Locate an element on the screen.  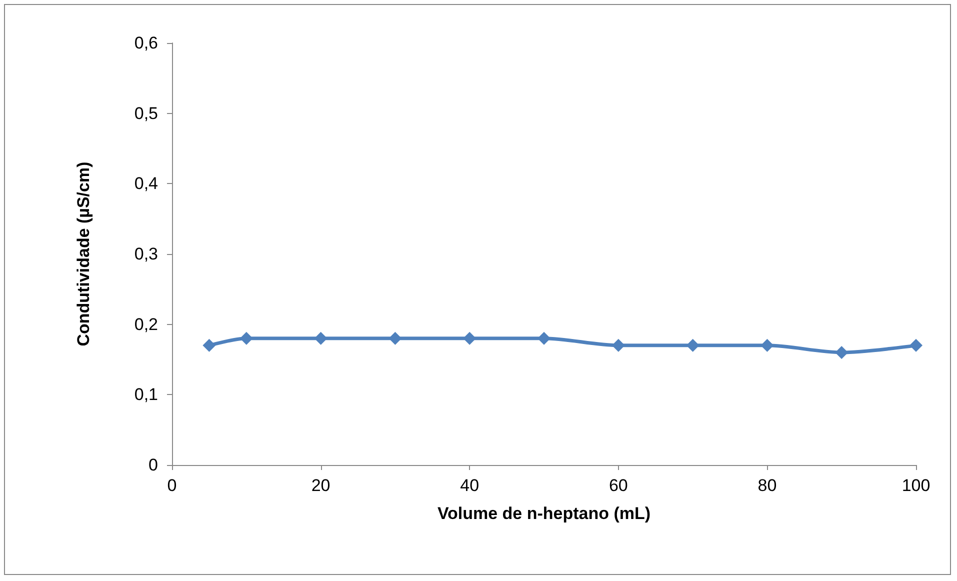
y-tick-label: 0,4 is located at coordinates (146, 184).